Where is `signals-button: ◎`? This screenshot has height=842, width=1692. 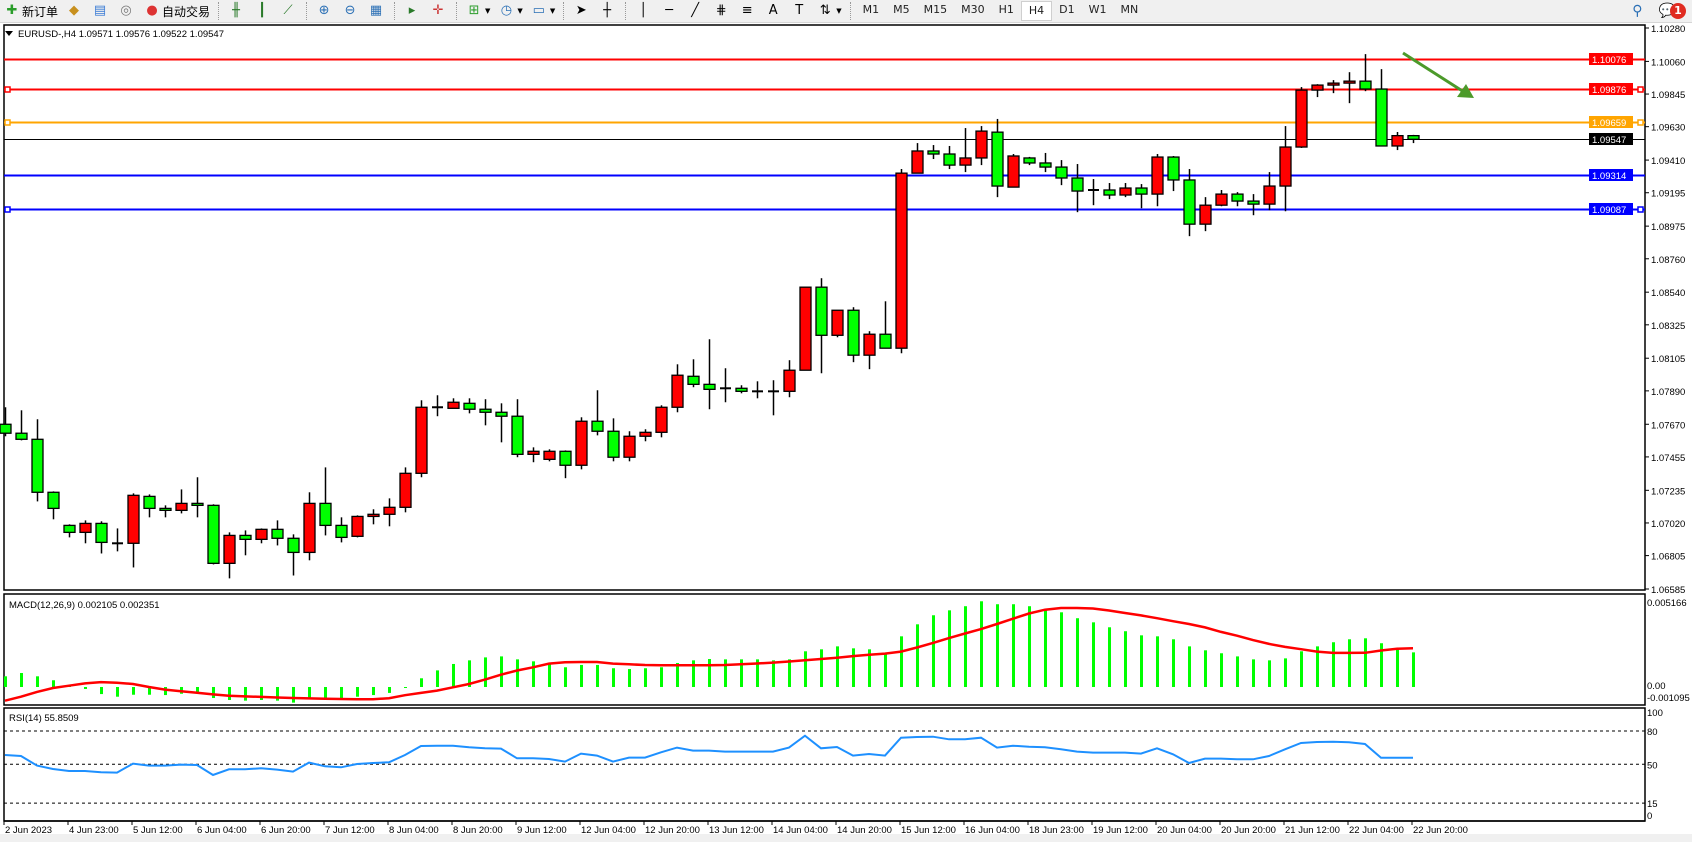 signals-button: ◎ is located at coordinates (127, 11).